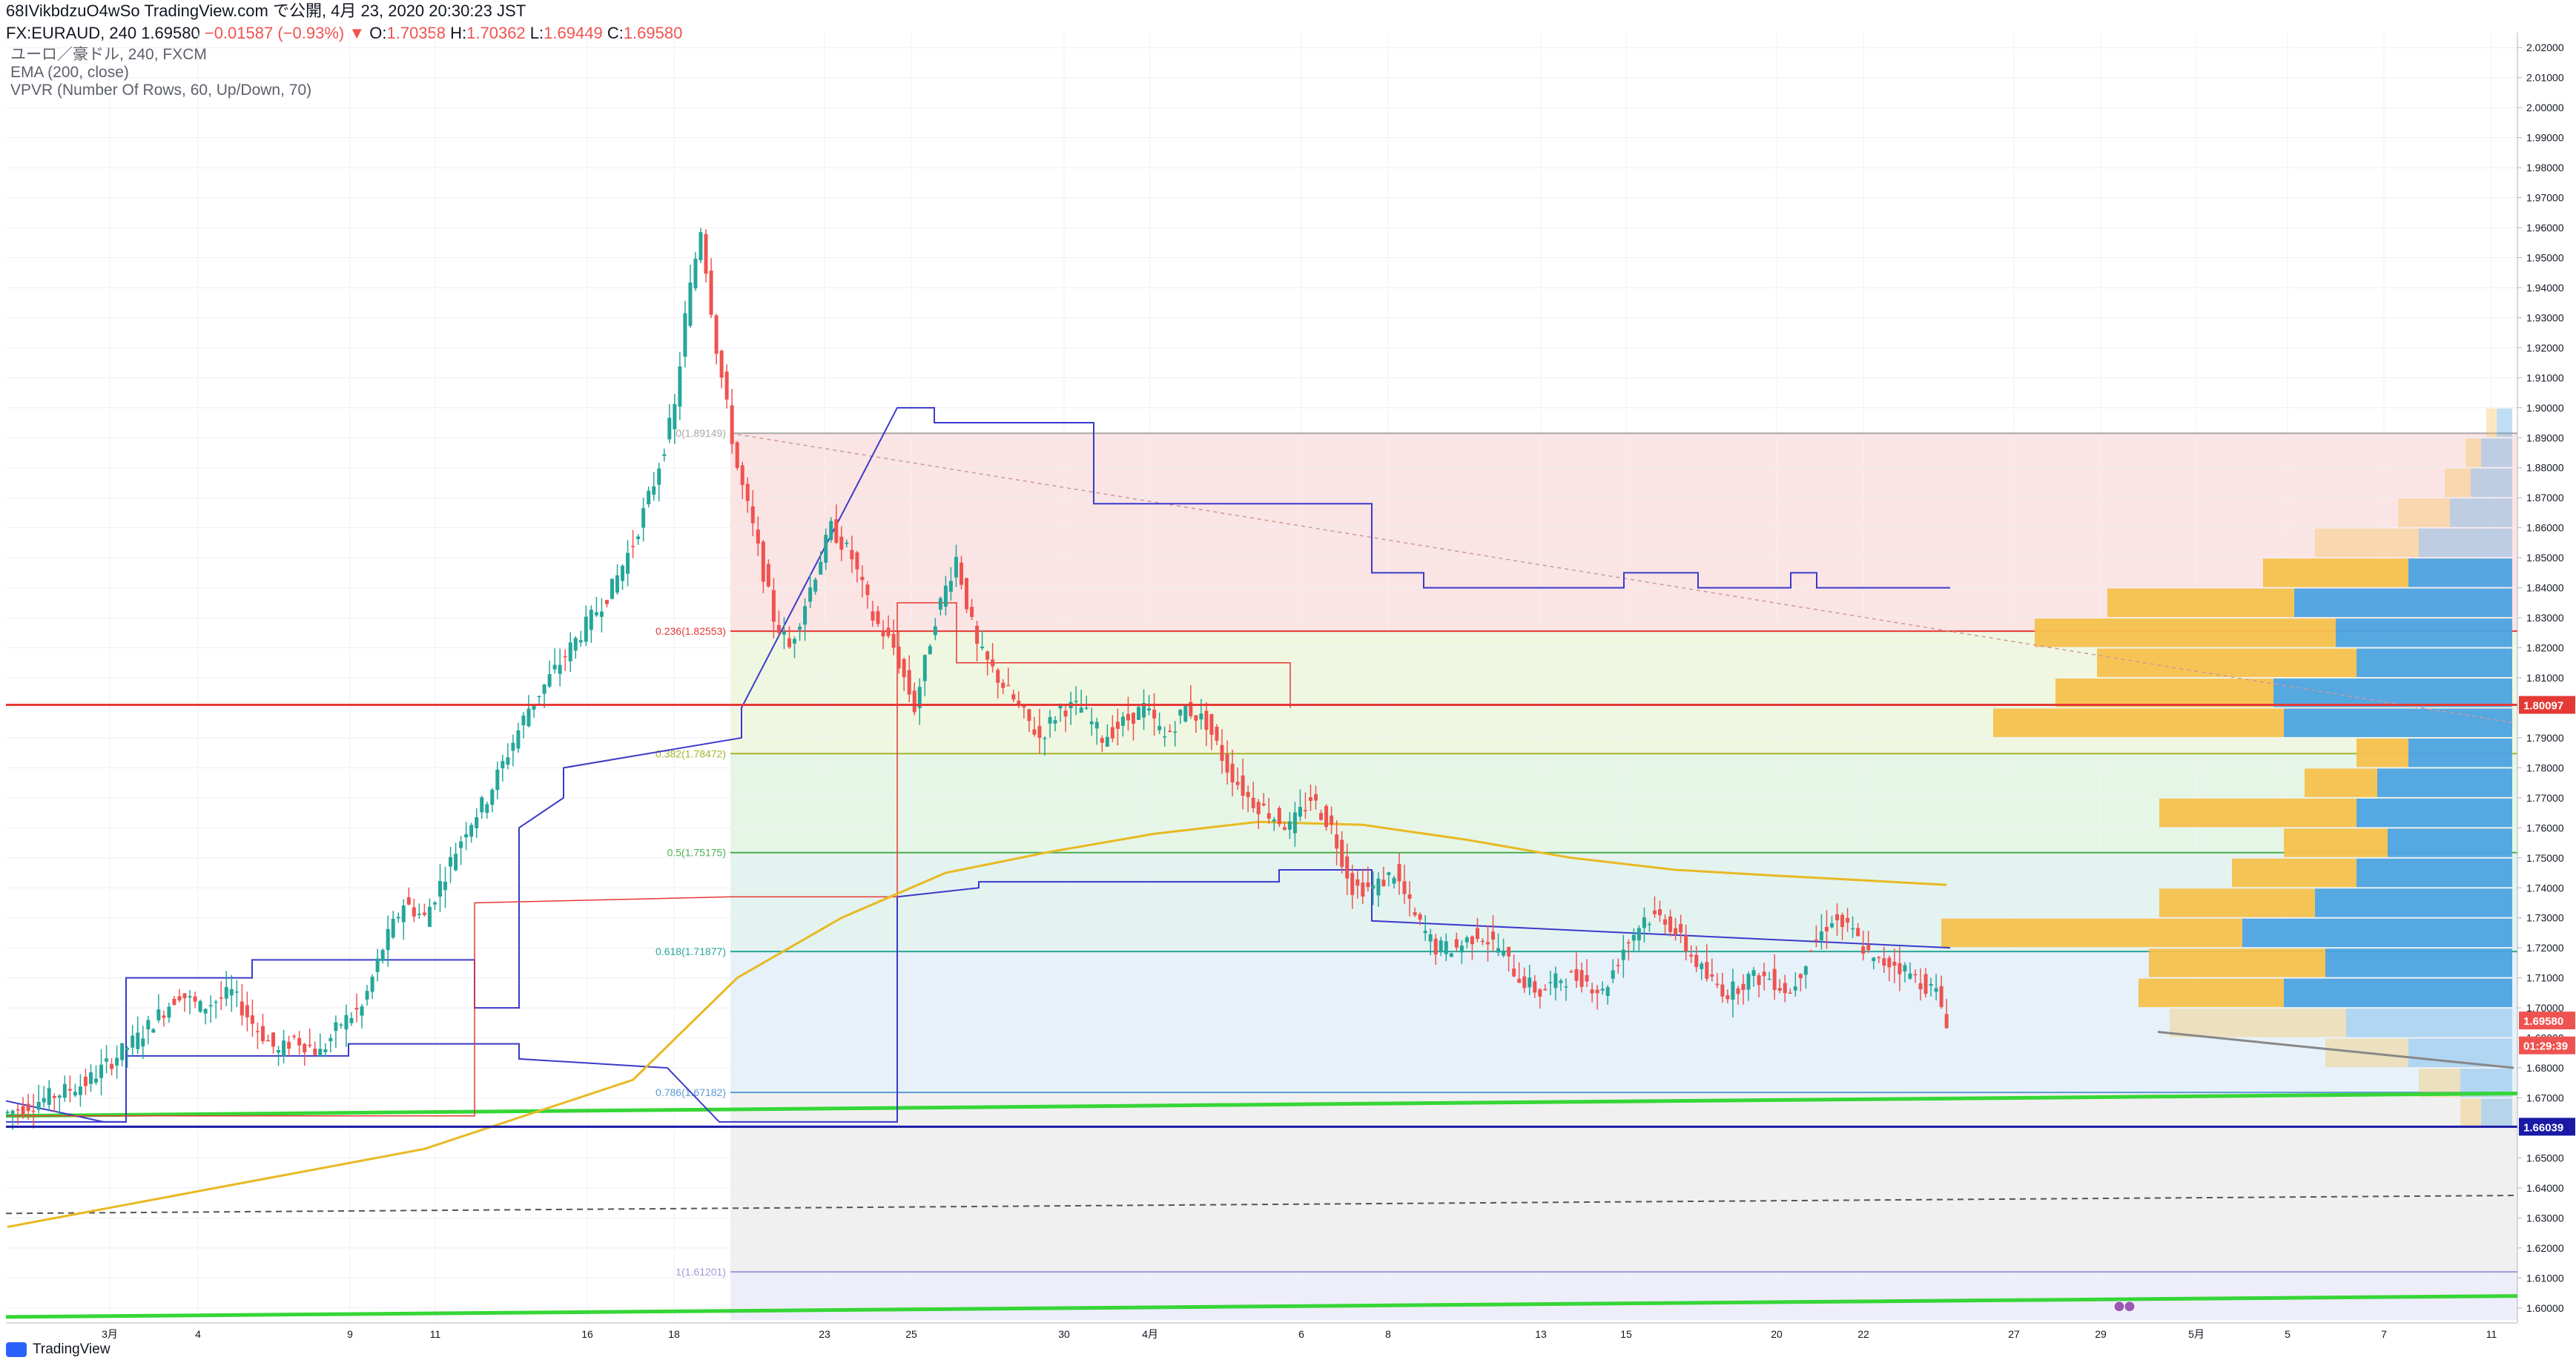  I want to click on time-tick-label: 3月, so click(110, 1334).